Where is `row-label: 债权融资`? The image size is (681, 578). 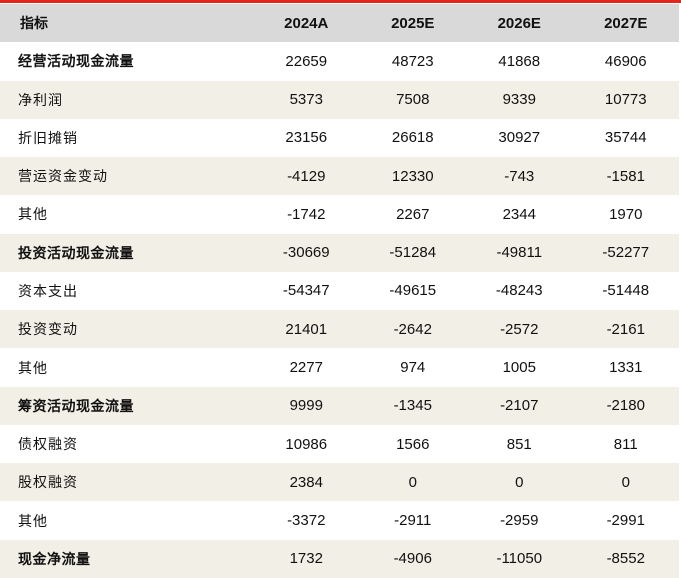
row-label: 债权融资 is located at coordinates (48, 445).